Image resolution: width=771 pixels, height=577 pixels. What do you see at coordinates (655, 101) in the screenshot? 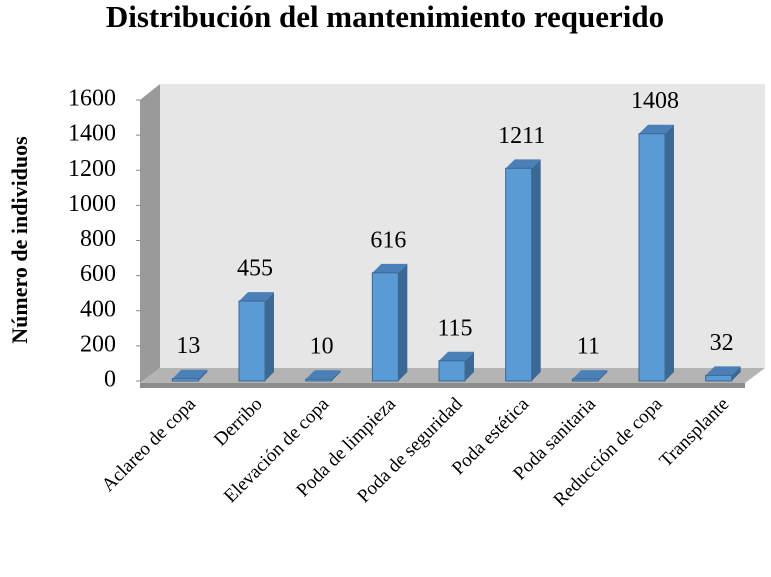
I see `data-label: 1408` at bounding box center [655, 101].